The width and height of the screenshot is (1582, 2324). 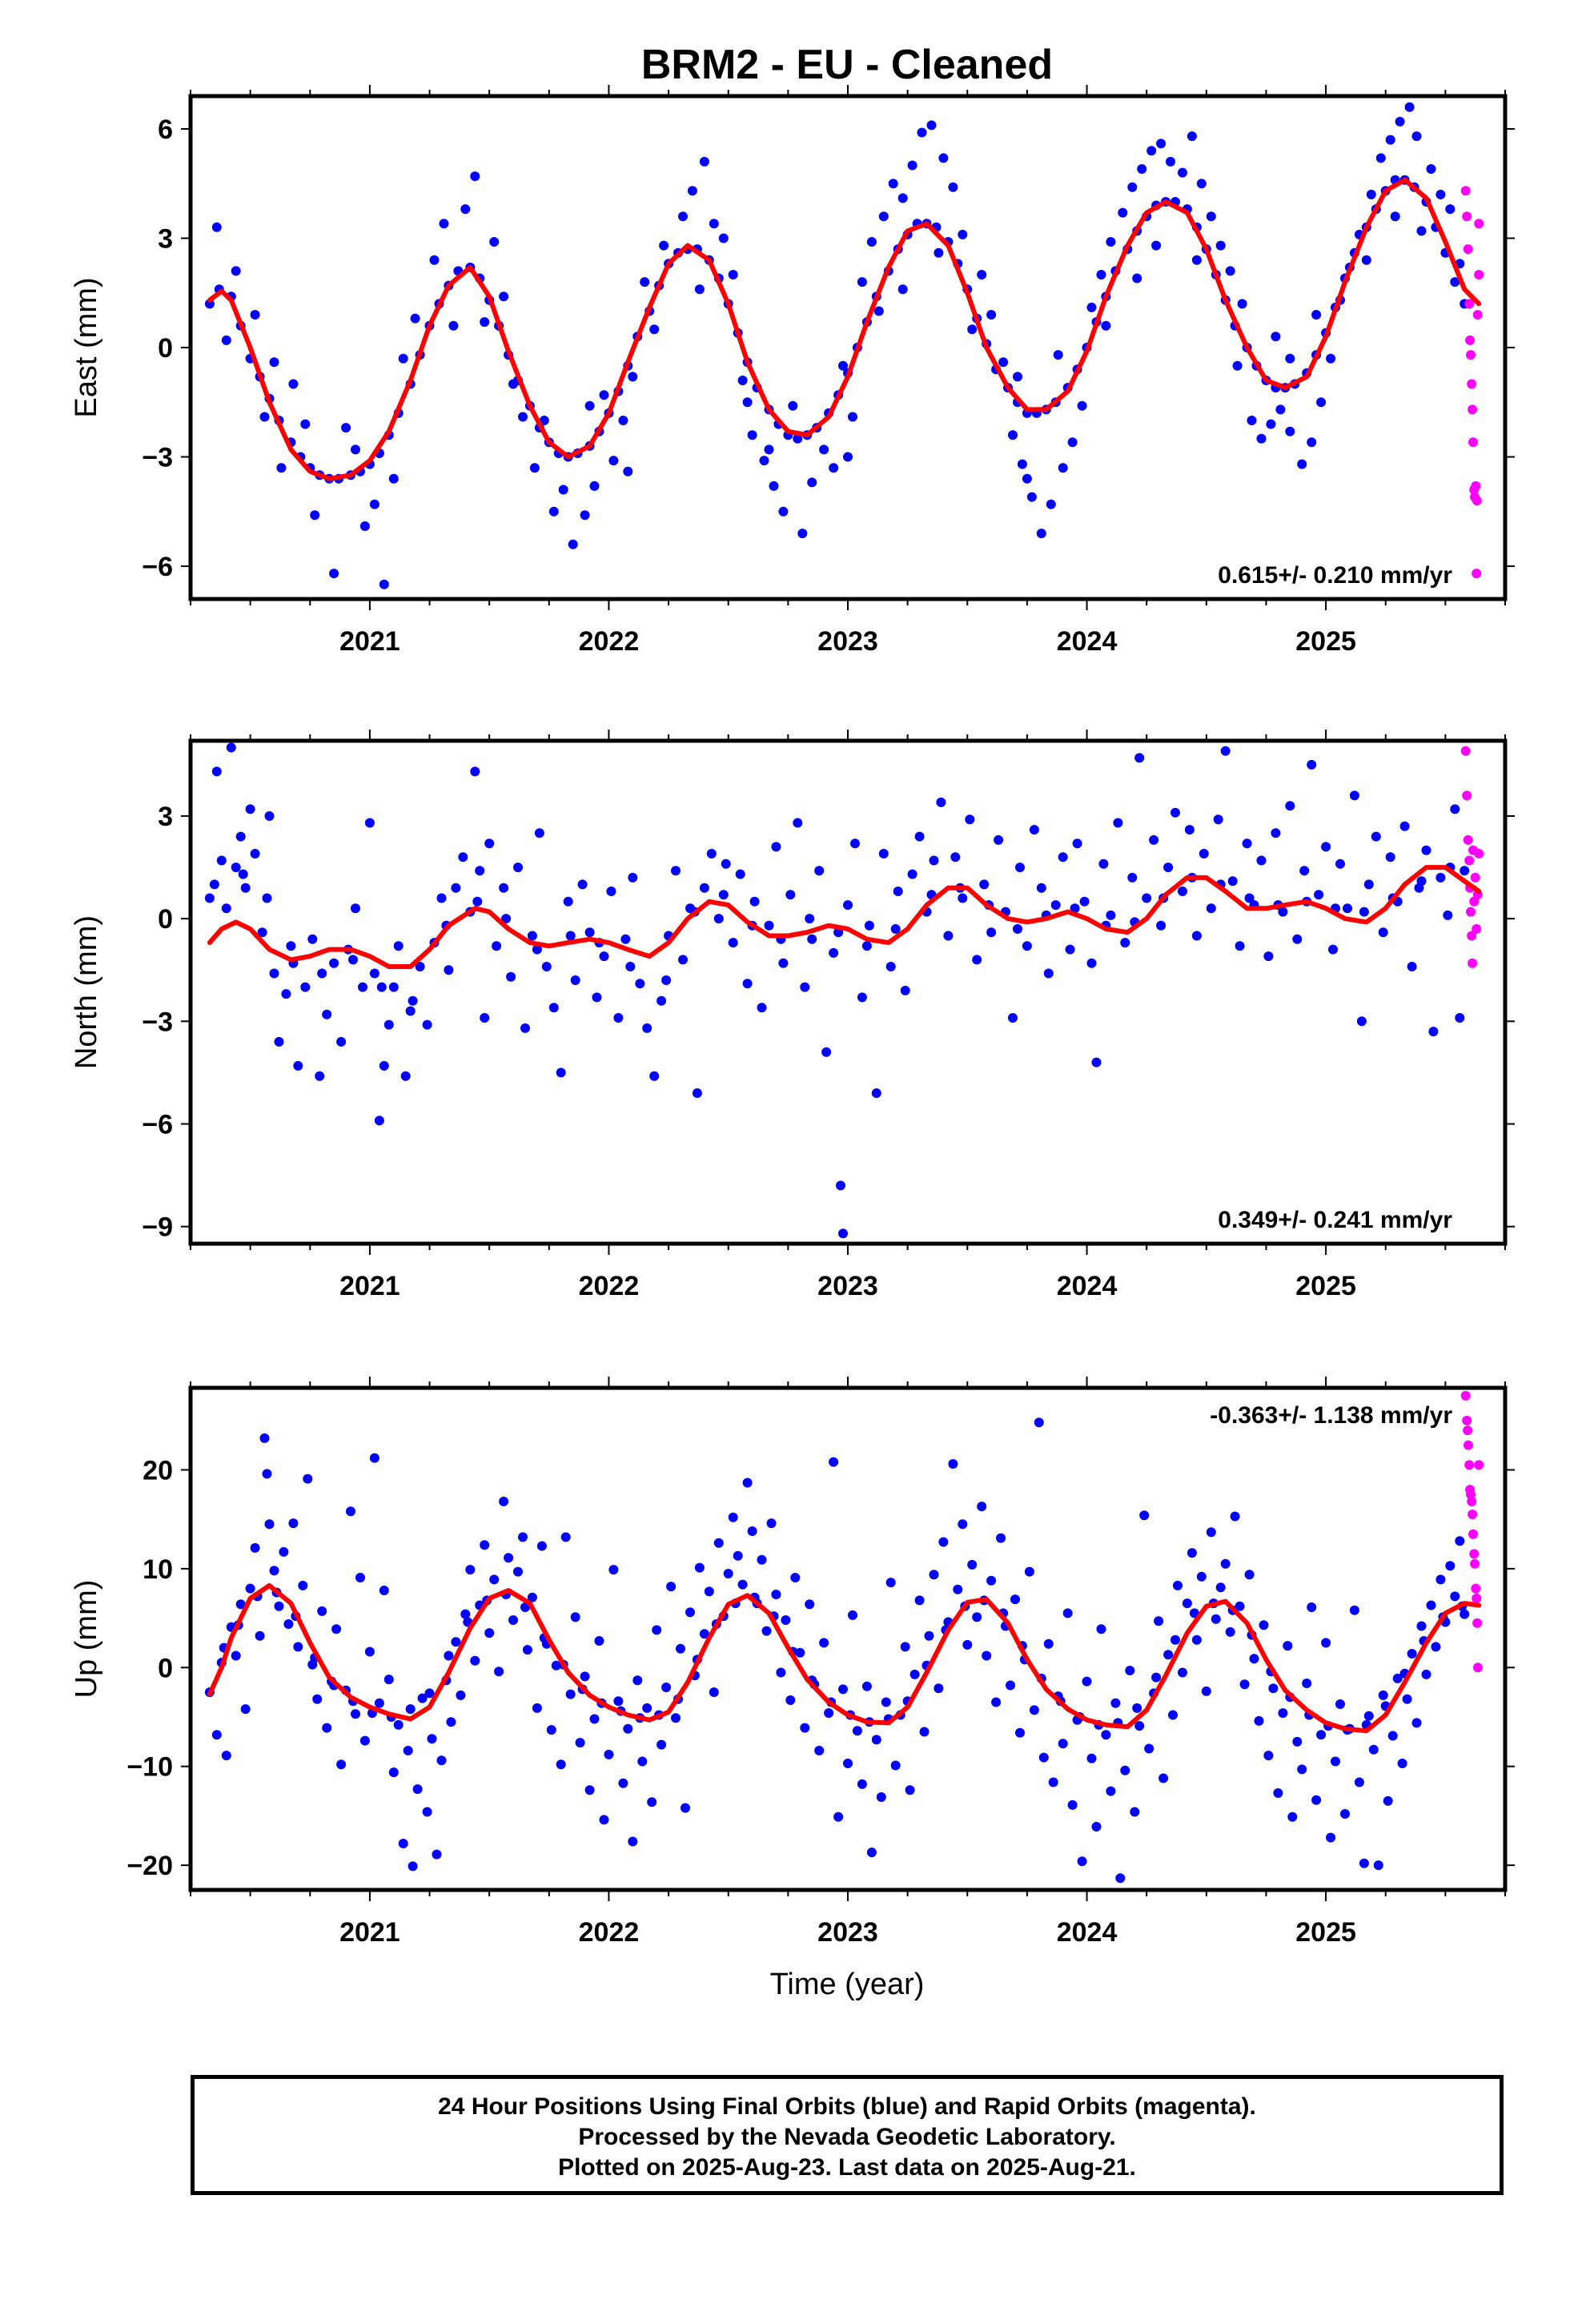 I want to click on up-y-tick-label: 10, so click(x=158, y=1569).